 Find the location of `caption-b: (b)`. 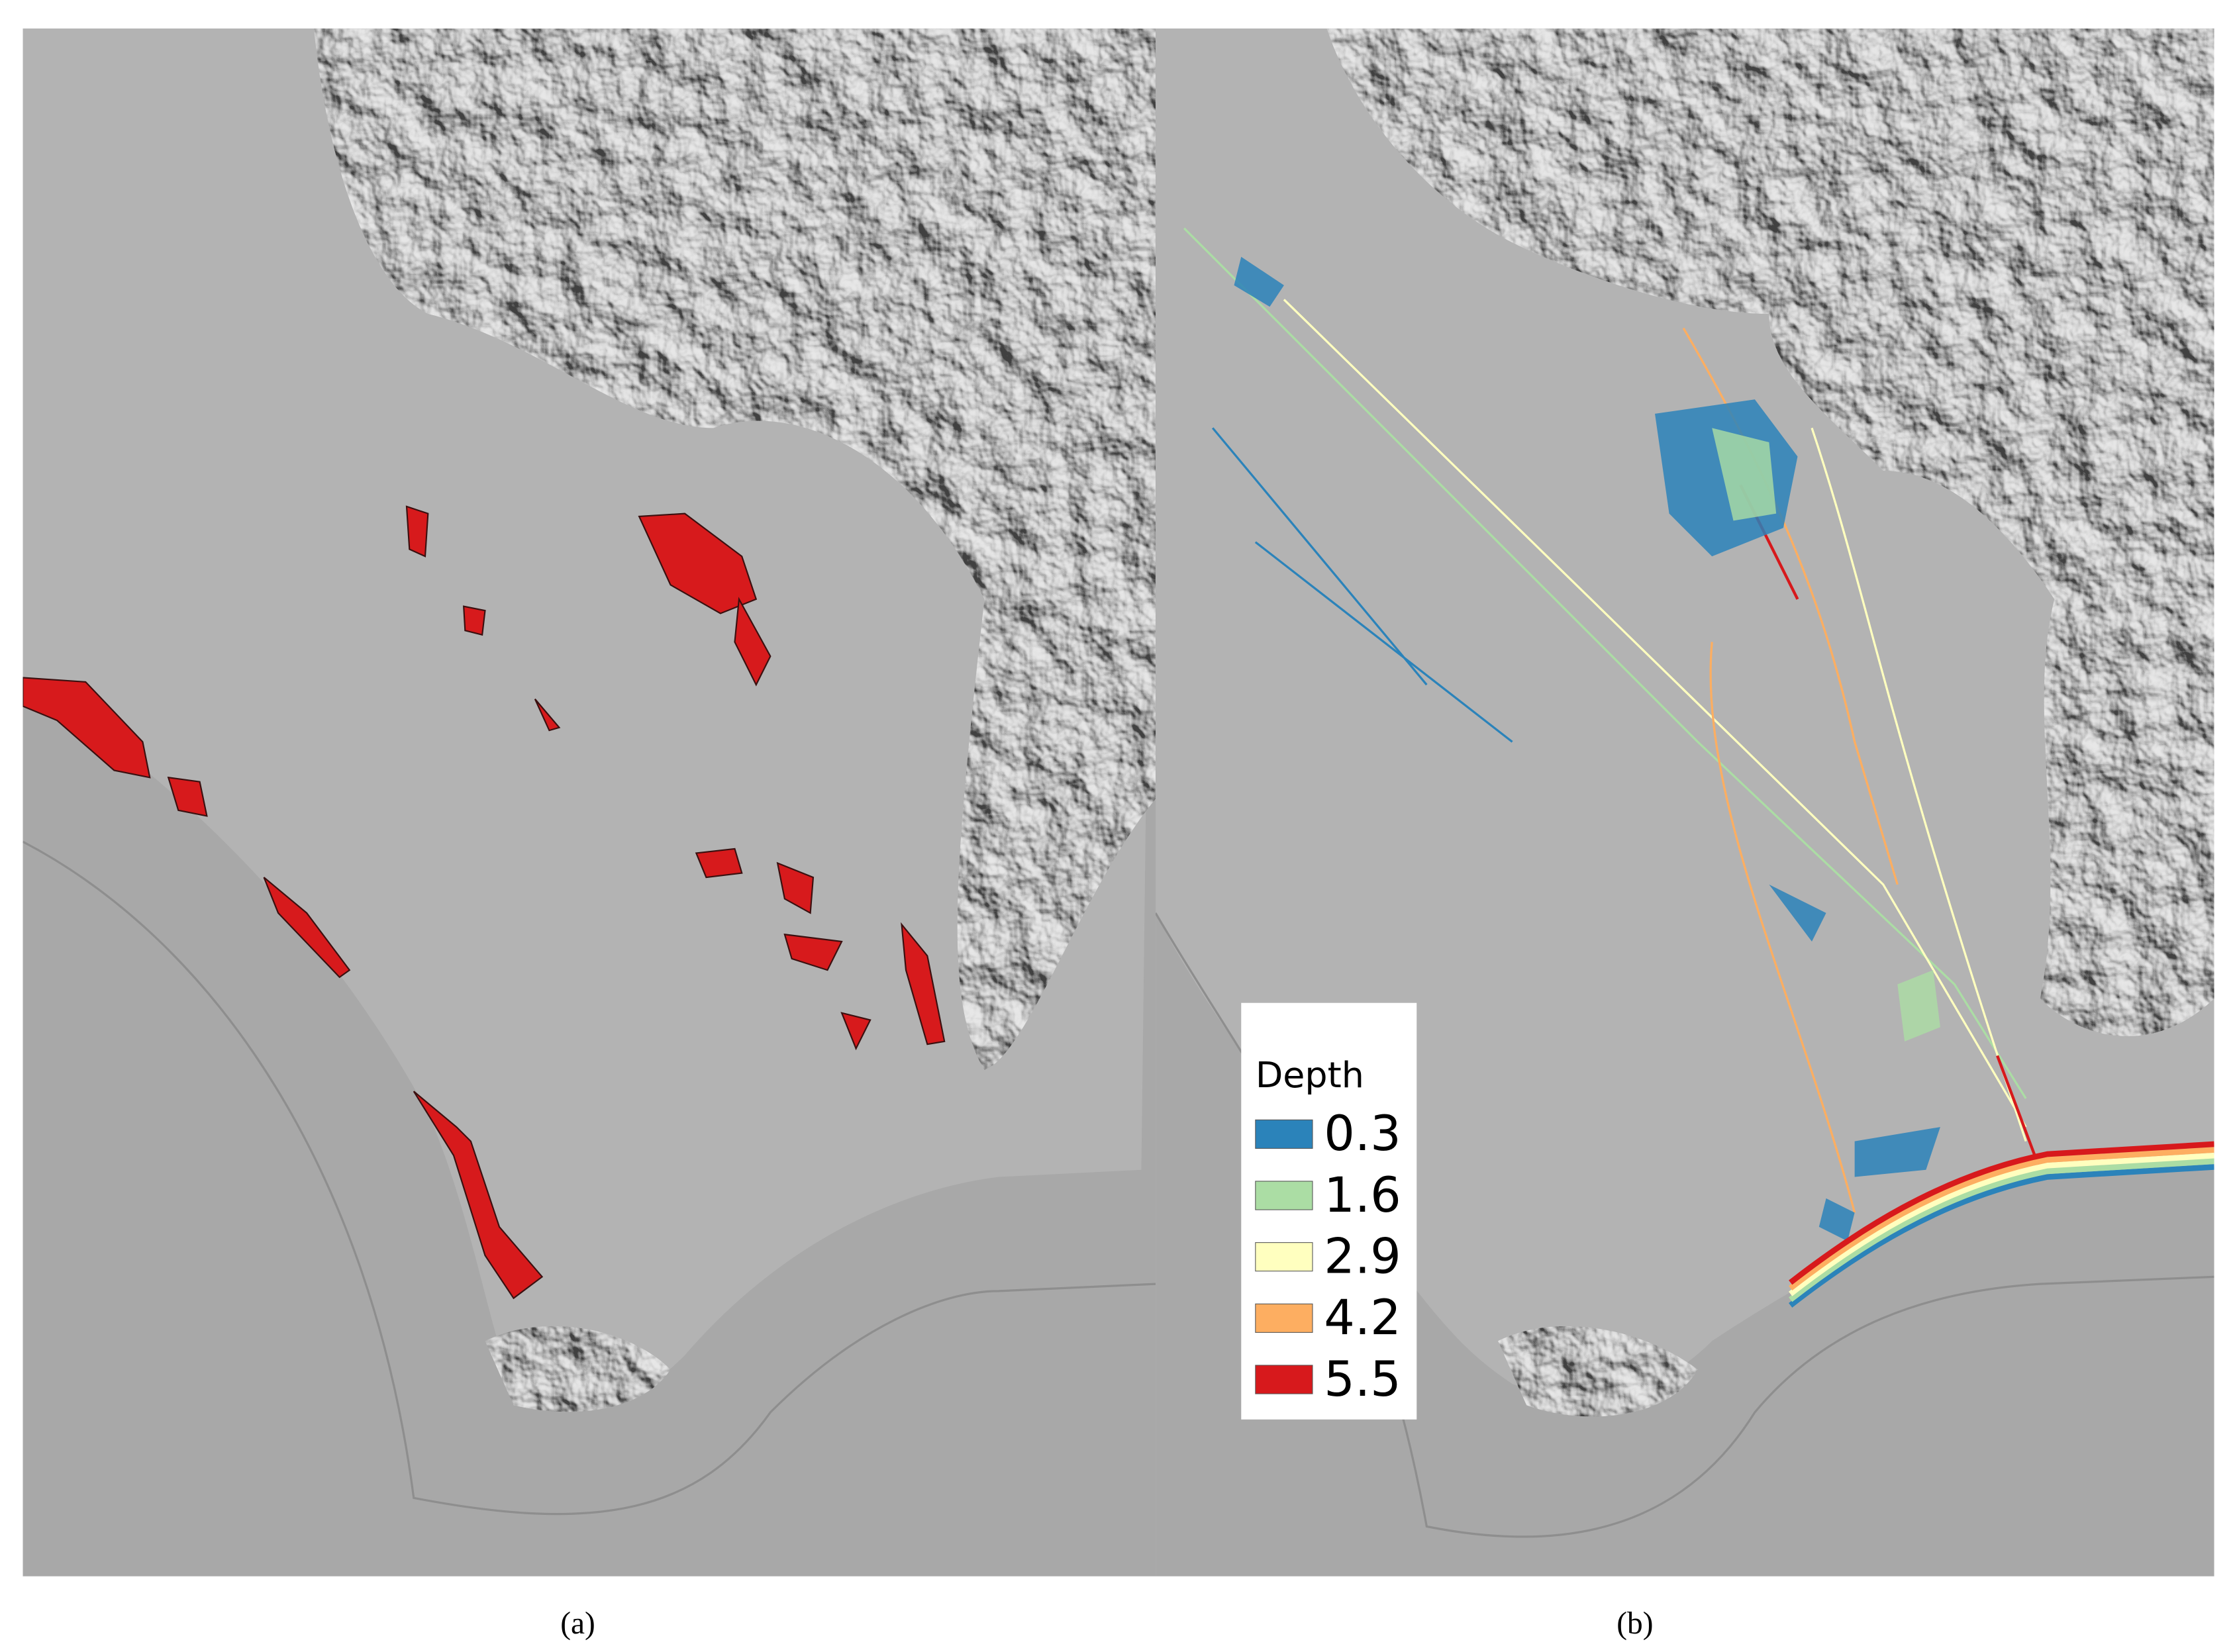

caption-b: (b) is located at coordinates (1634, 1623).